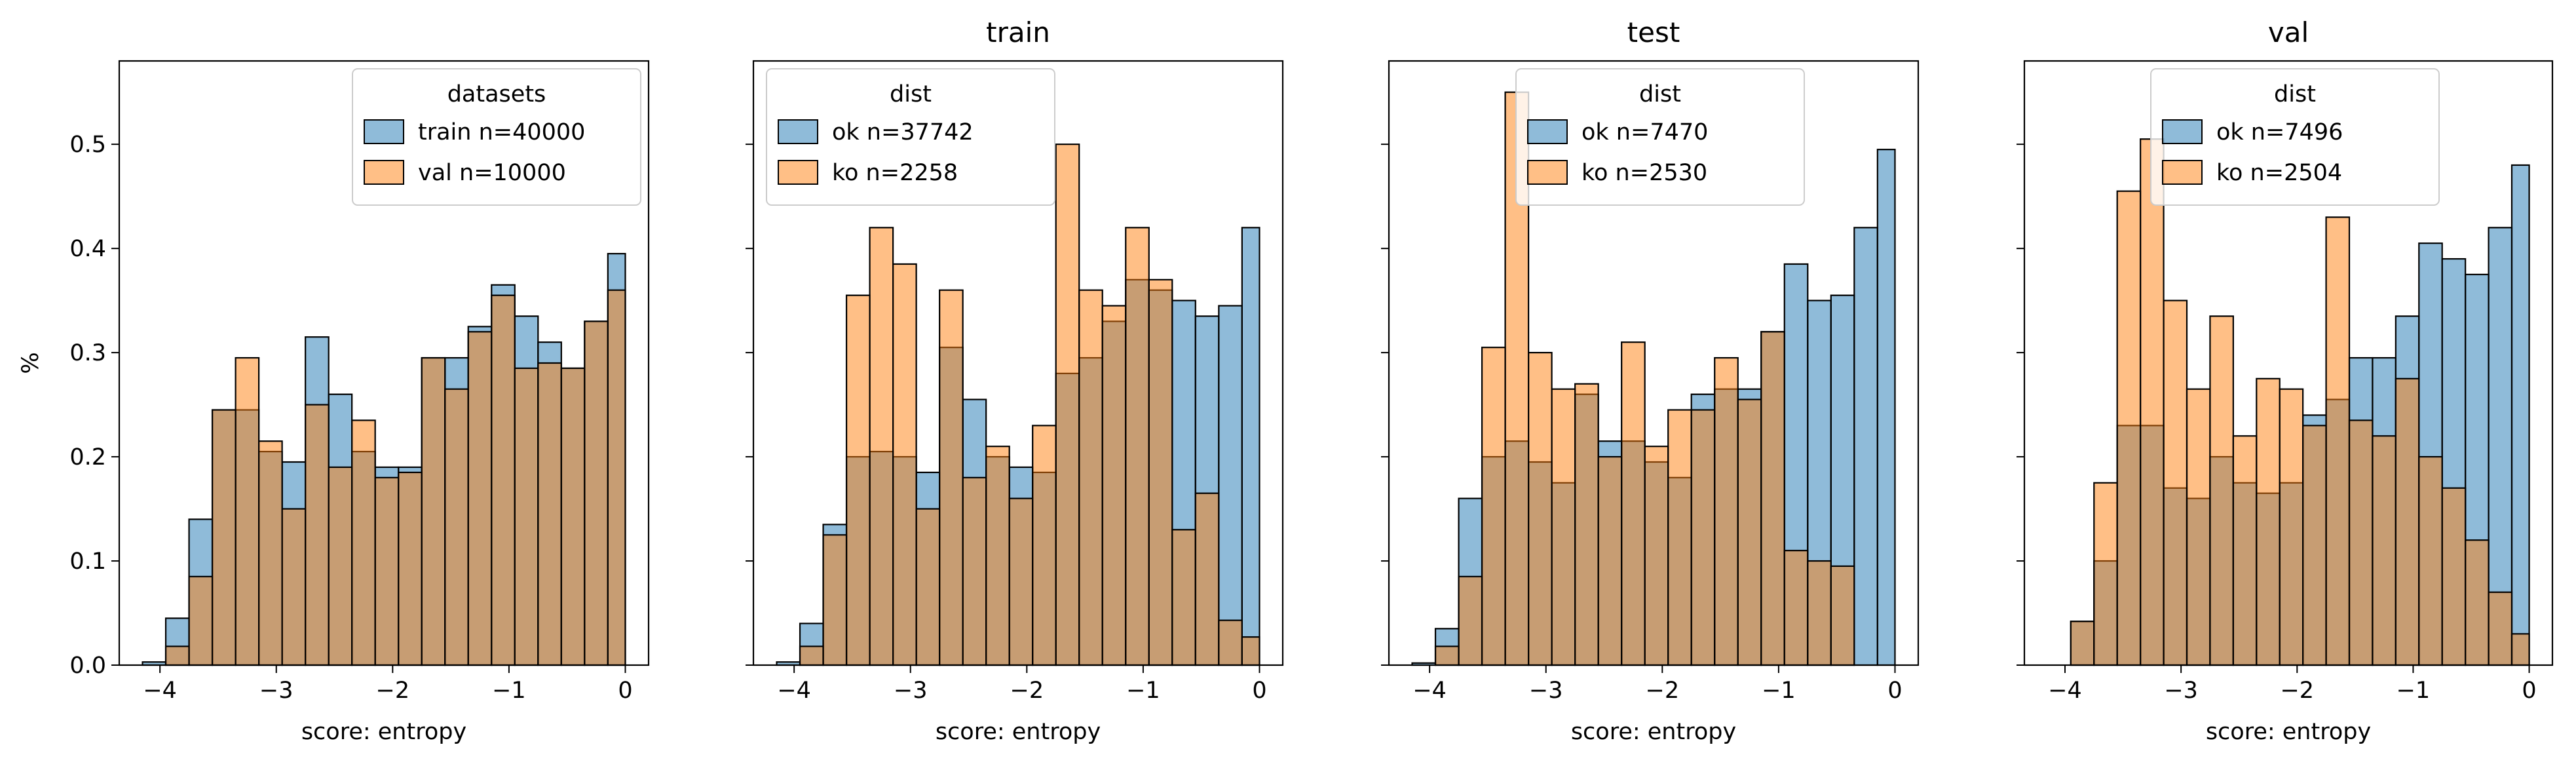  Describe the element at coordinates (87, 353) in the screenshot. I see `y-tick-label: 0.3` at that location.